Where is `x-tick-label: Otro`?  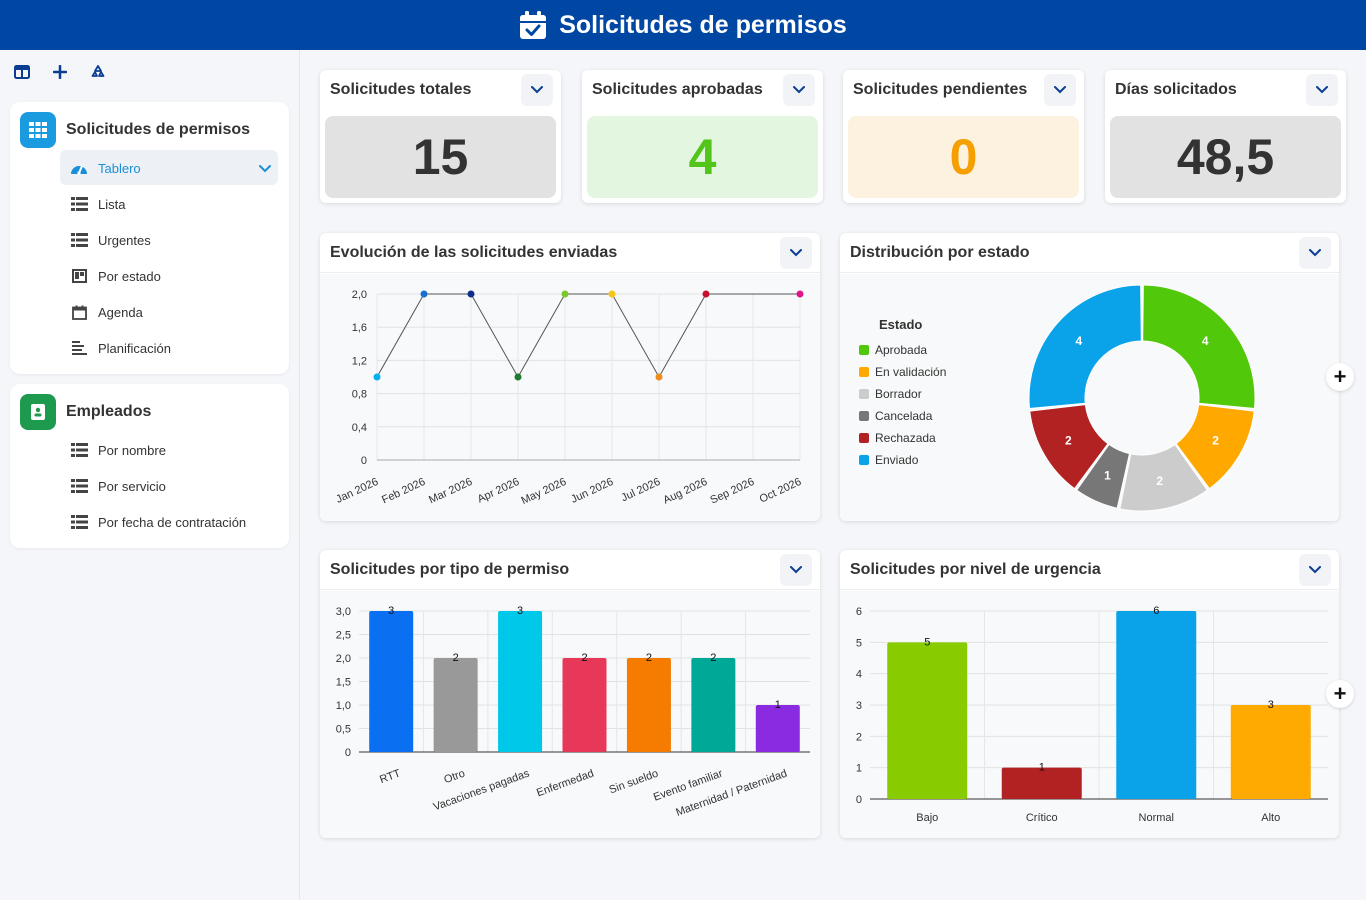 x-tick-label: Otro is located at coordinates (454, 777).